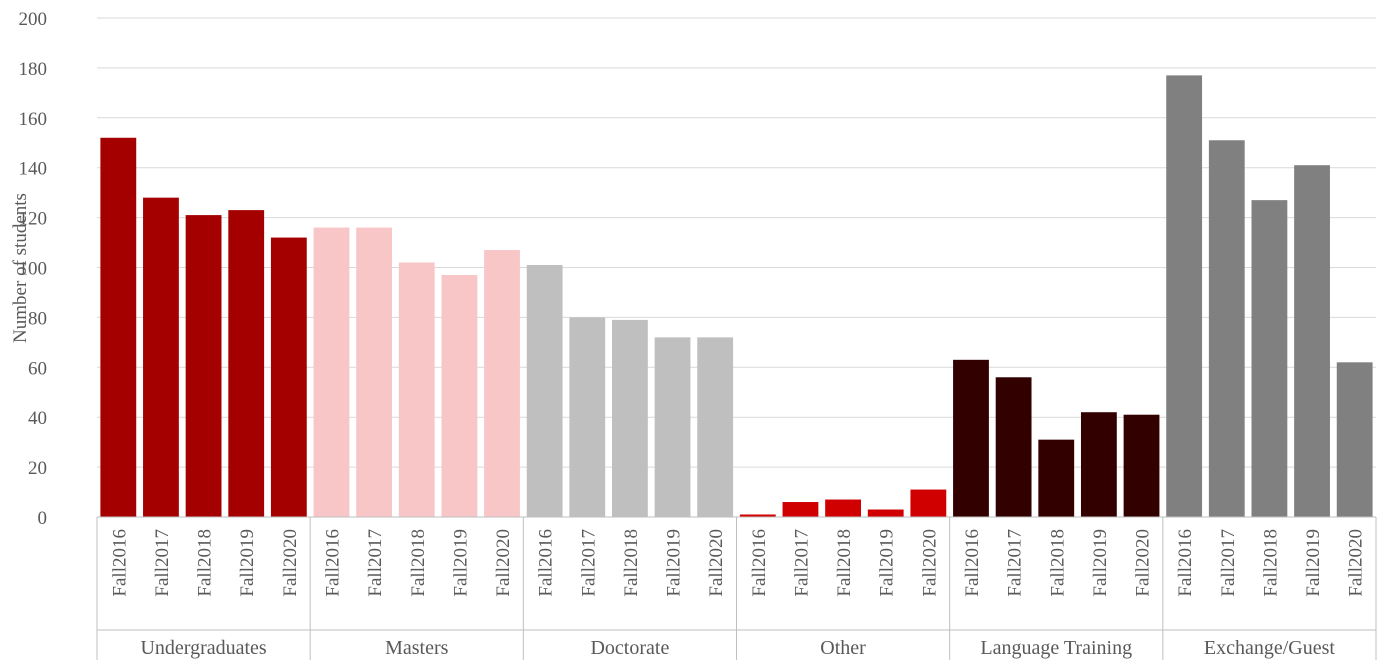 The height and width of the screenshot is (660, 1377). I want to click on group-label: Undergraduates, so click(203, 648).